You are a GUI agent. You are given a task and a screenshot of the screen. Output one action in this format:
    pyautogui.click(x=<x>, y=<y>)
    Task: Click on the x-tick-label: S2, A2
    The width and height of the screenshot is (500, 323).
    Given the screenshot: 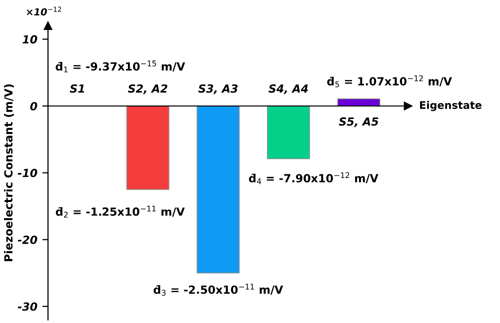 What is the action you would take?
    pyautogui.click(x=148, y=89)
    